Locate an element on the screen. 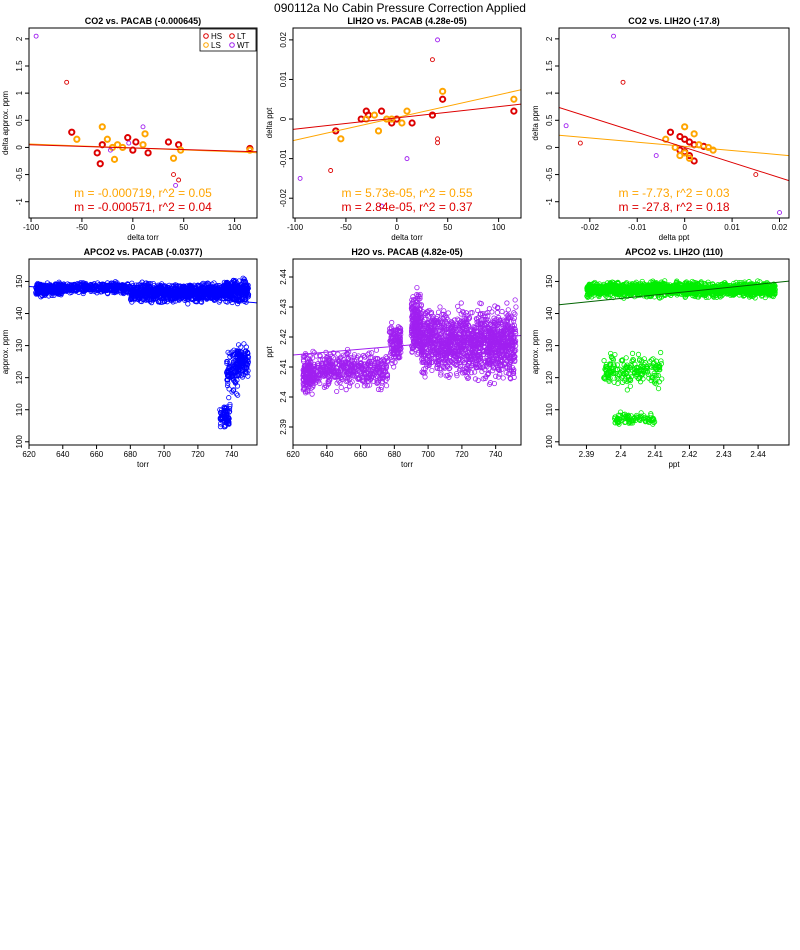  fit-line is located at coordinates (143, 148).